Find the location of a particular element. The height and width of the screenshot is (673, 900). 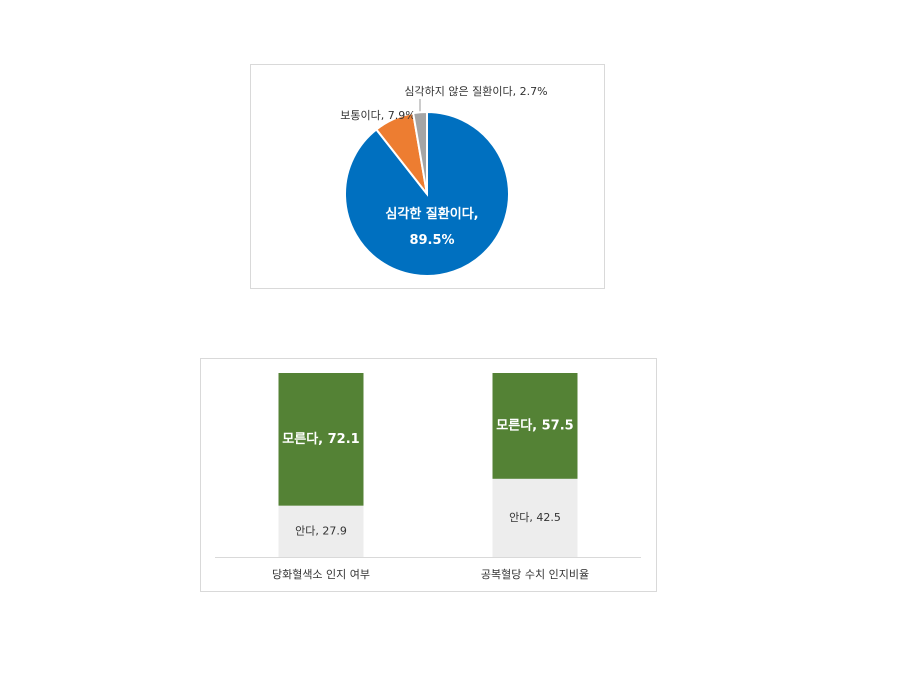

x-tick-label: 당화혈색소 인지 여부 is located at coordinates (321, 574).